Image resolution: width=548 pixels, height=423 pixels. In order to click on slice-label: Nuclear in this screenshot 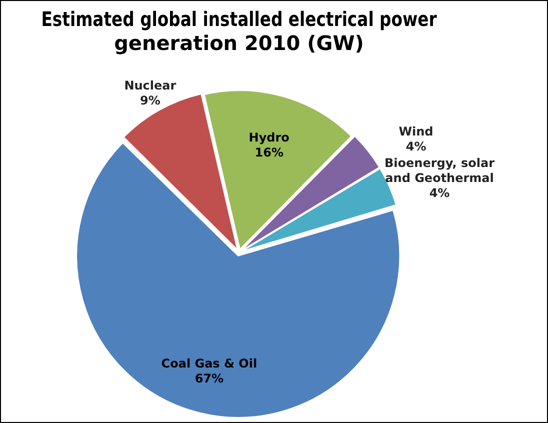, I will do `click(150, 85)`.